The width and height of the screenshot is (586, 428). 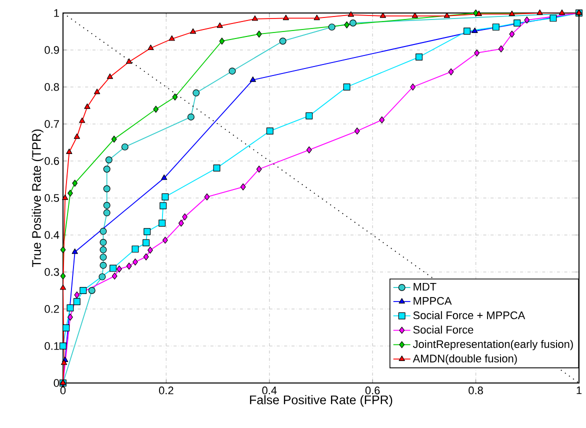 What do you see at coordinates (57, 383) in the screenshot?
I see `y-tick-label: 0` at bounding box center [57, 383].